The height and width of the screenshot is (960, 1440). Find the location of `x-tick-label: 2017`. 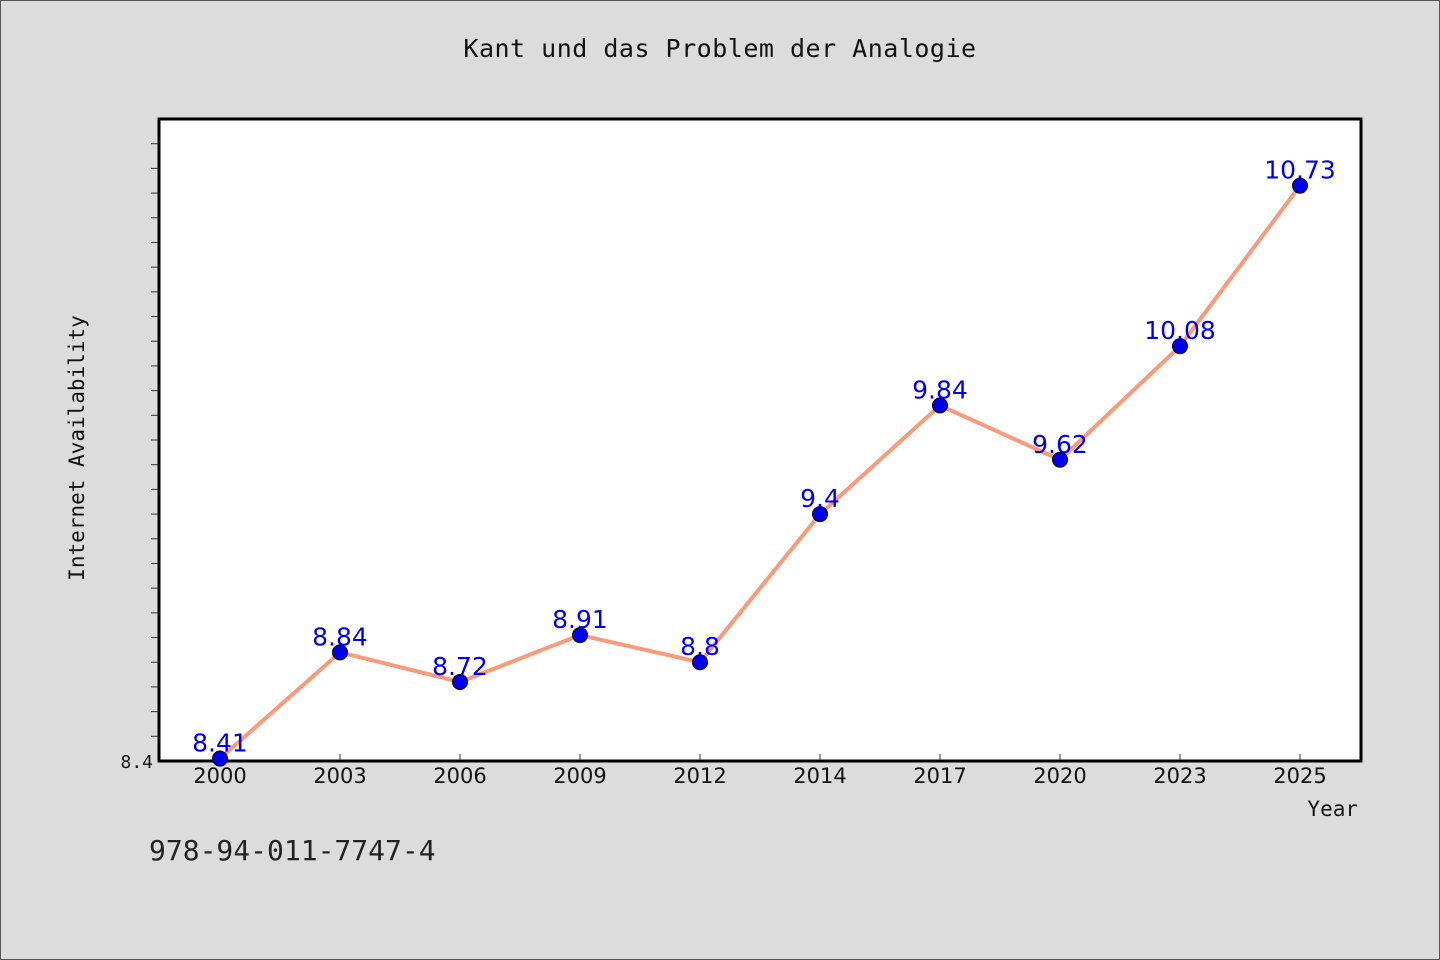

x-tick-label: 2017 is located at coordinates (939, 776).